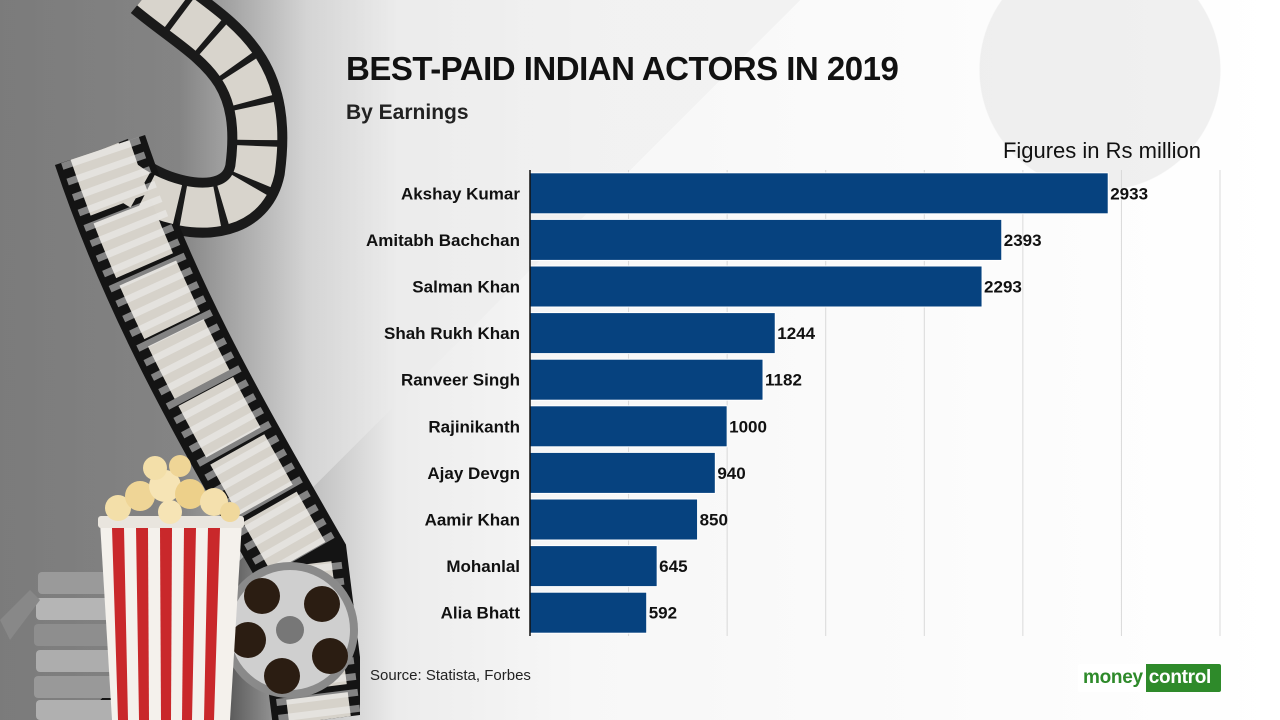  What do you see at coordinates (783, 380) in the screenshot?
I see `data-label: 1182` at bounding box center [783, 380].